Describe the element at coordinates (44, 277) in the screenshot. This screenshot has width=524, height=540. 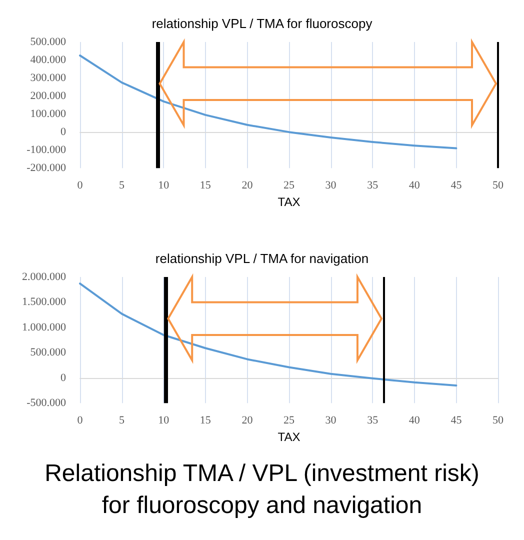
I see `y-tick-label: 2.000.000` at that location.